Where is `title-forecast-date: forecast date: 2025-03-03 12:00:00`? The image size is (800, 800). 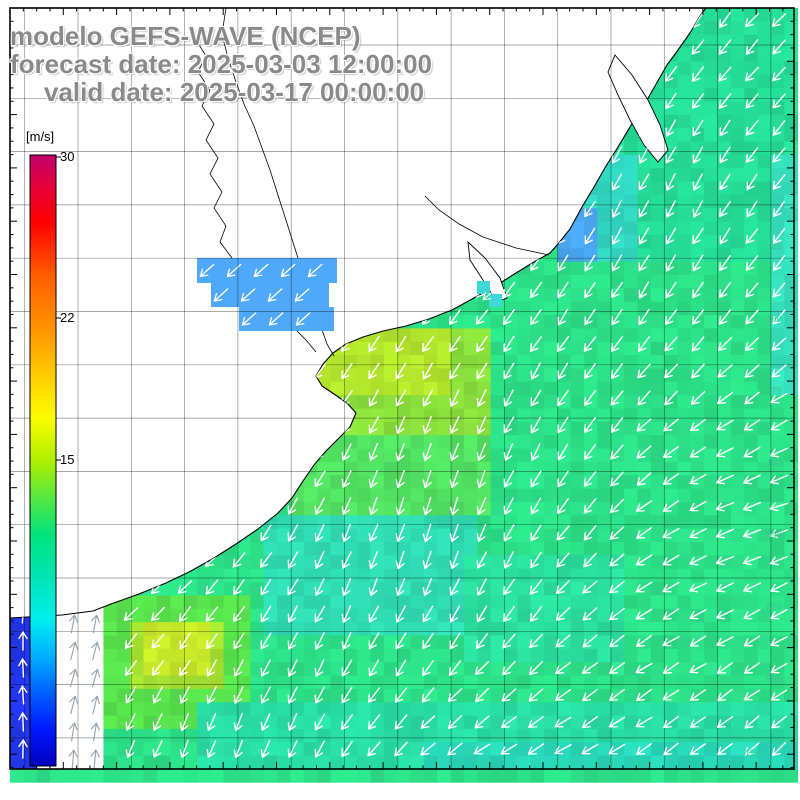 title-forecast-date: forecast date: 2025-03-03 12:00:00 is located at coordinates (221, 64).